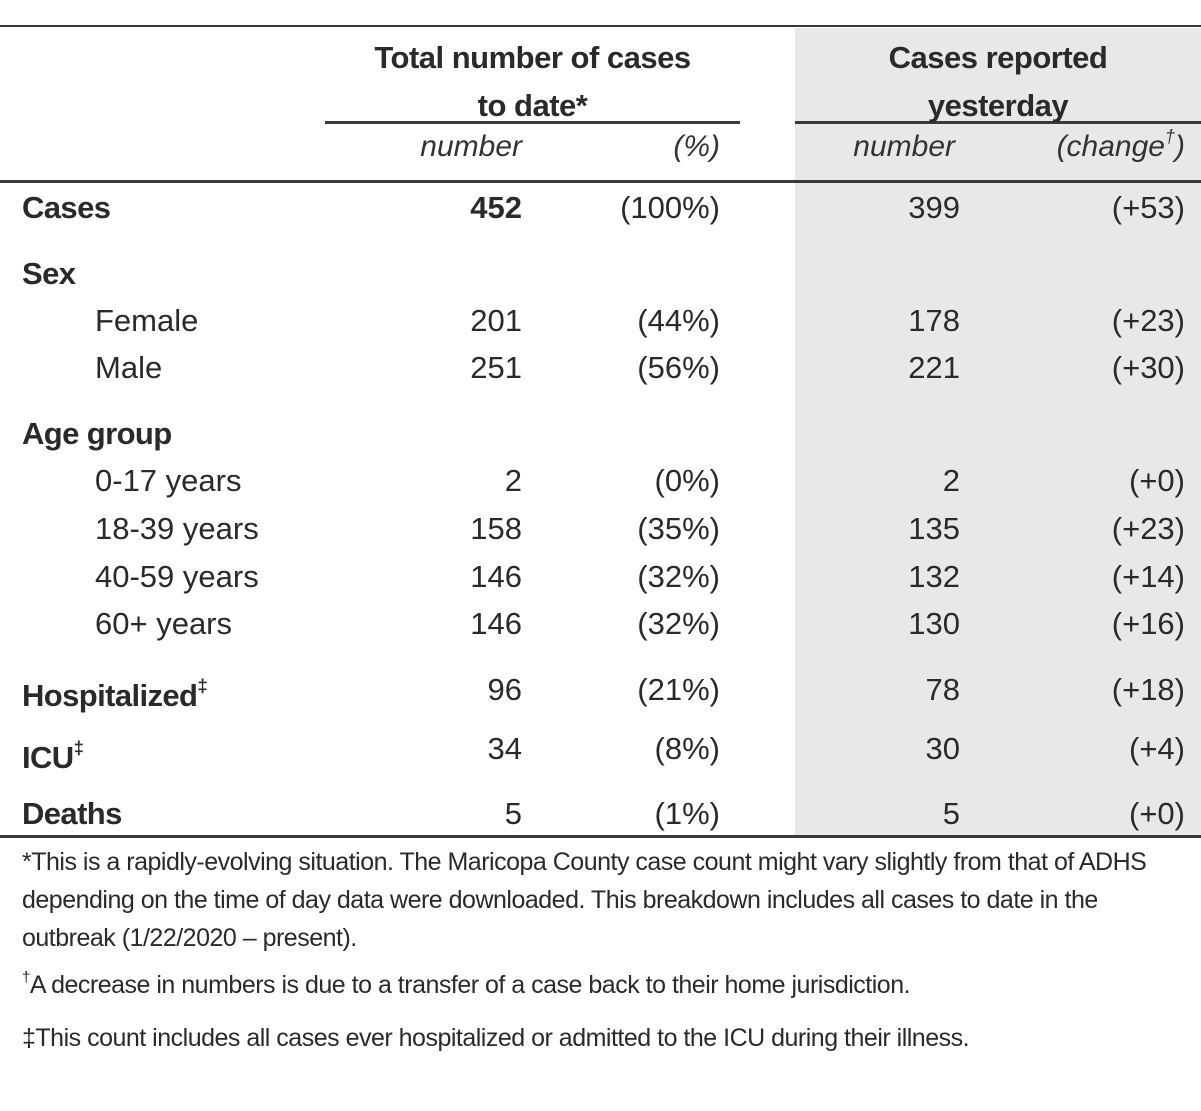 The width and height of the screenshot is (1201, 1111). Describe the element at coordinates (678, 320) in the screenshot. I see `cell-female-pct: (44%)` at that location.